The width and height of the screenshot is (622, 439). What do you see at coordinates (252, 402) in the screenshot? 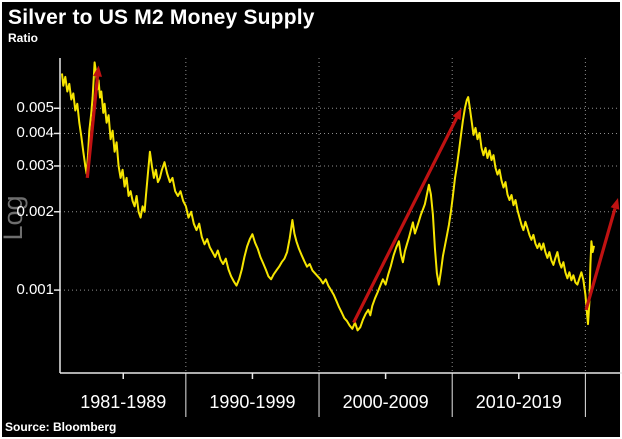
I see `x-axis-label: 1990-1999` at bounding box center [252, 402].